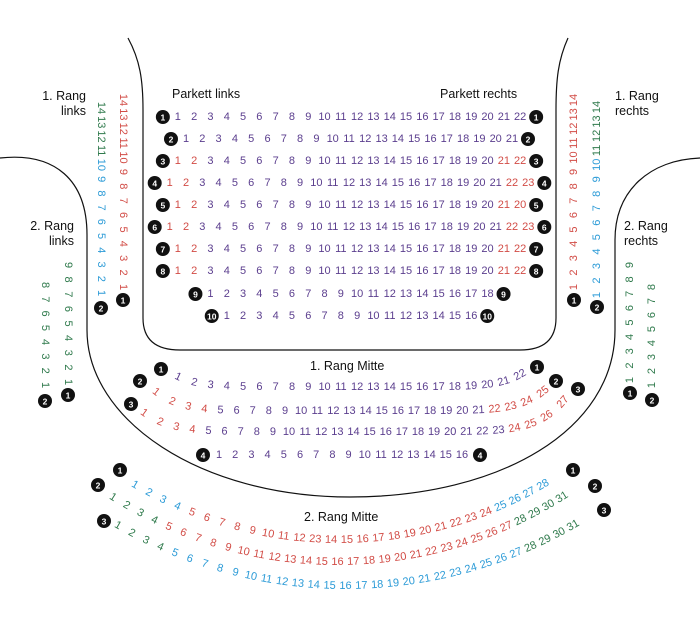 The height and width of the screenshot is (627, 700). I want to click on seat-1-rang-mitte: 21, so click(478, 410).